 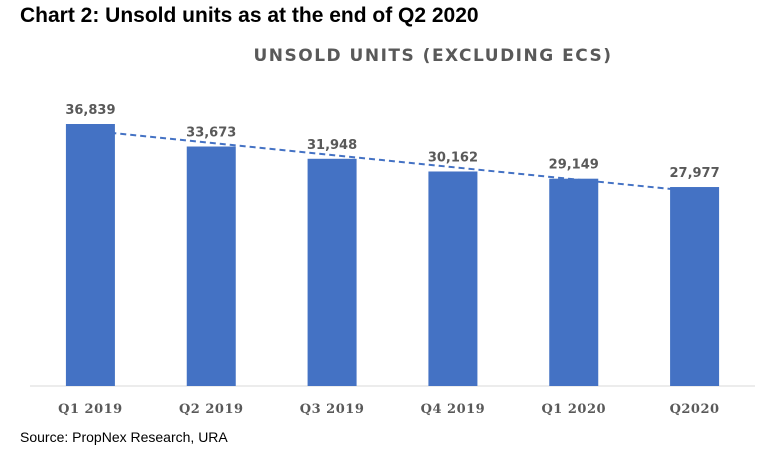 What do you see at coordinates (433, 56) in the screenshot?
I see `chart-title: UNSOLD UNITS (EXCLUDING ECS)` at bounding box center [433, 56].